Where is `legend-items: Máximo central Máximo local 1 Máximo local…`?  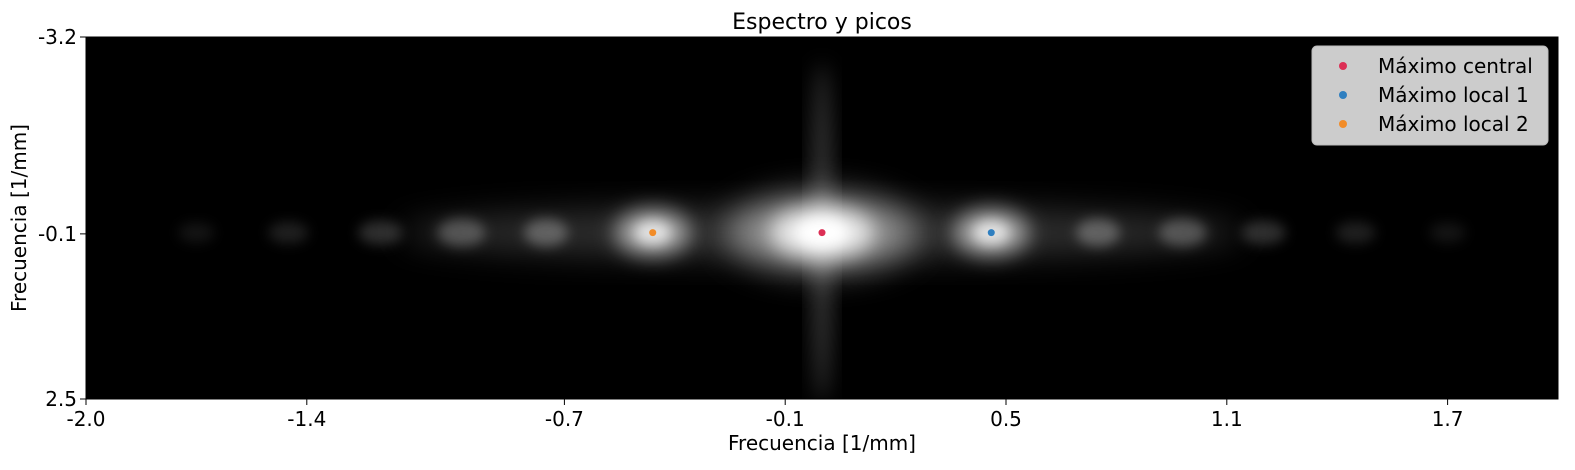
legend-items: Máximo central Máximo local 1 Máximo local… is located at coordinates (1436, 95).